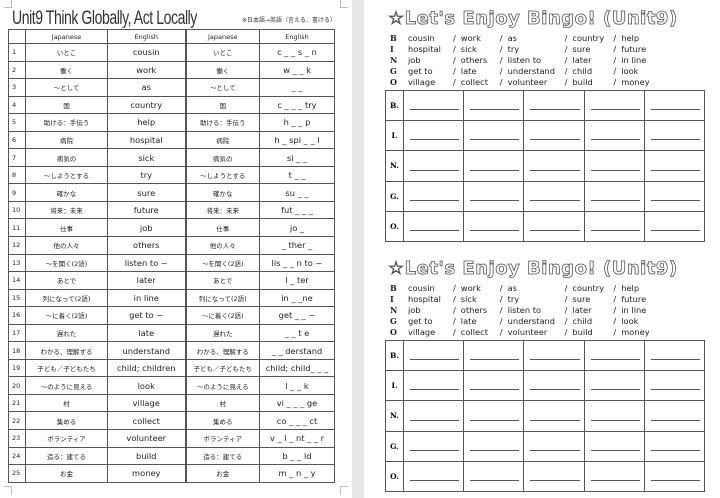 The image size is (720, 498). I want to click on english-blank-cell: in _ _ne, so click(297, 298).